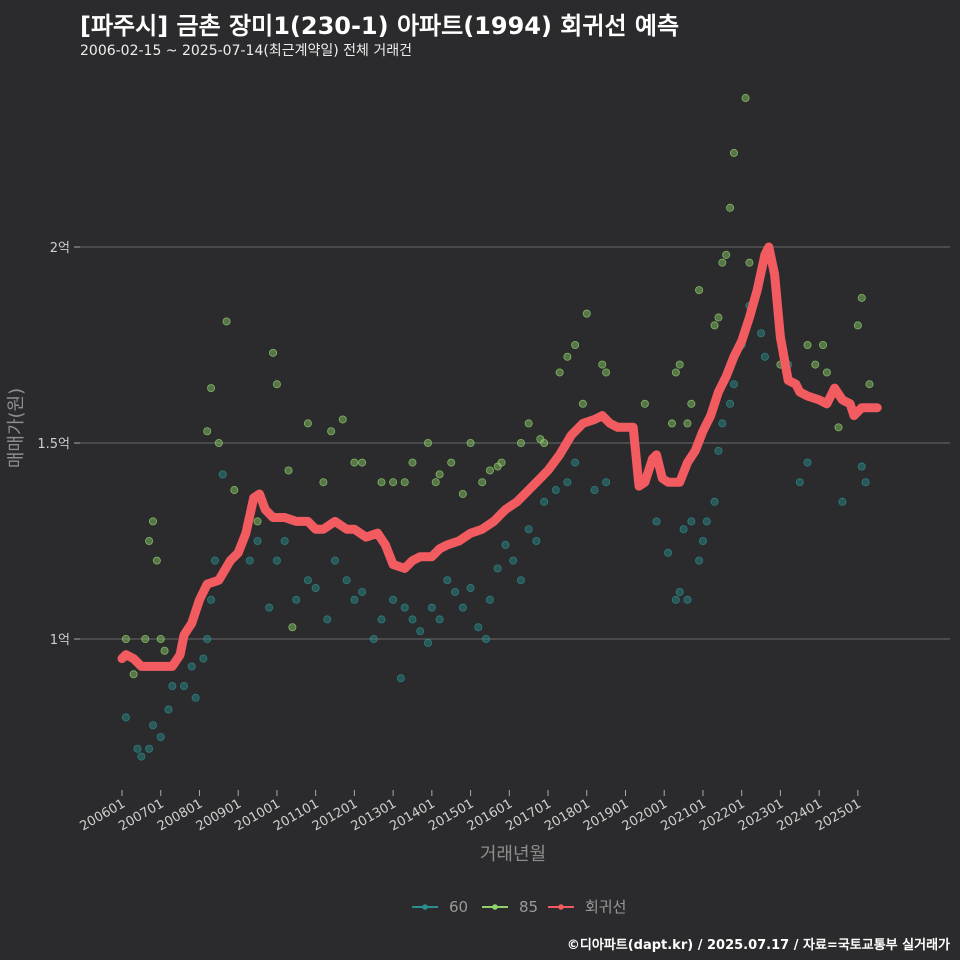  Describe the element at coordinates (53, 444) in the screenshot. I see `y-tick-label: 1.5억` at that location.